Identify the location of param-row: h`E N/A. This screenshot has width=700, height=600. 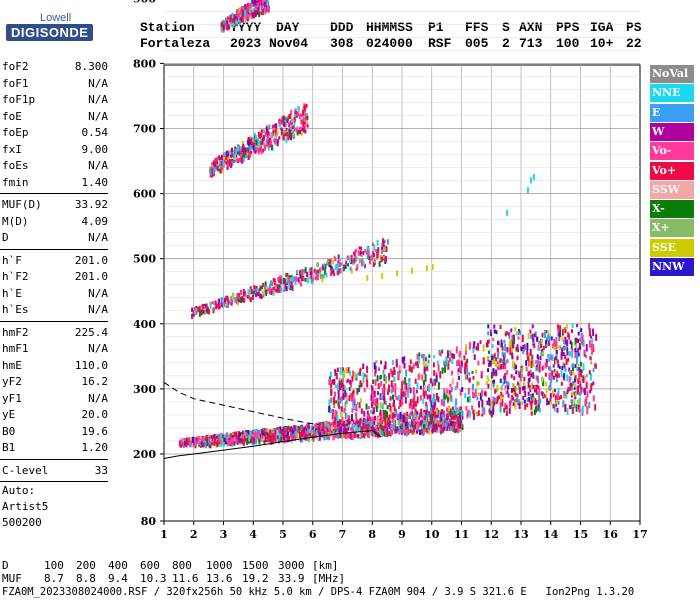
(55, 295).